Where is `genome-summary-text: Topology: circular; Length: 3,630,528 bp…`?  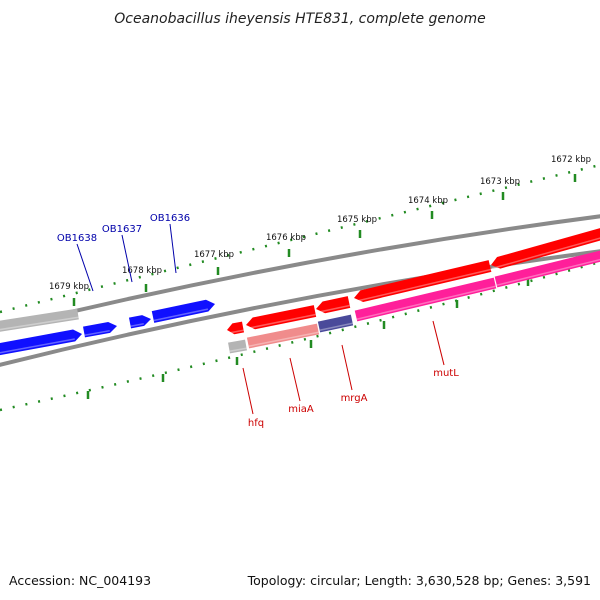 genome-summary-text: Topology: circular; Length: 3,630,528 bp… is located at coordinates (419, 580).